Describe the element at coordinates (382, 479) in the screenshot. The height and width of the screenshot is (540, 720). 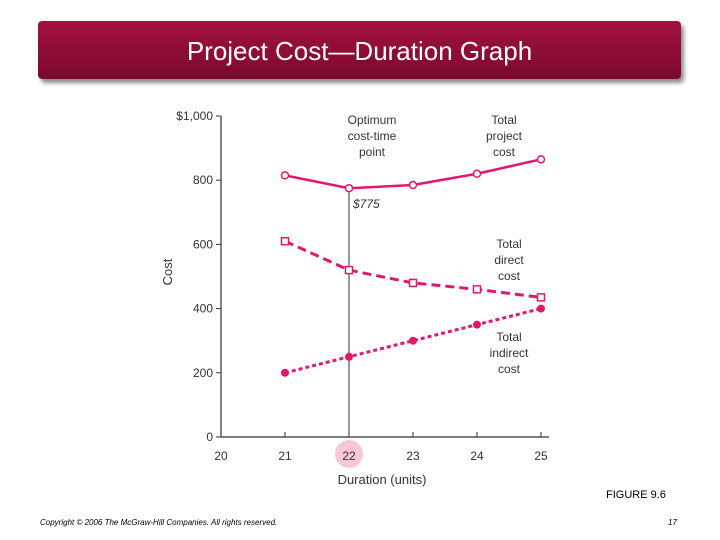
I see `x-axis-title: Duration (units)` at that location.